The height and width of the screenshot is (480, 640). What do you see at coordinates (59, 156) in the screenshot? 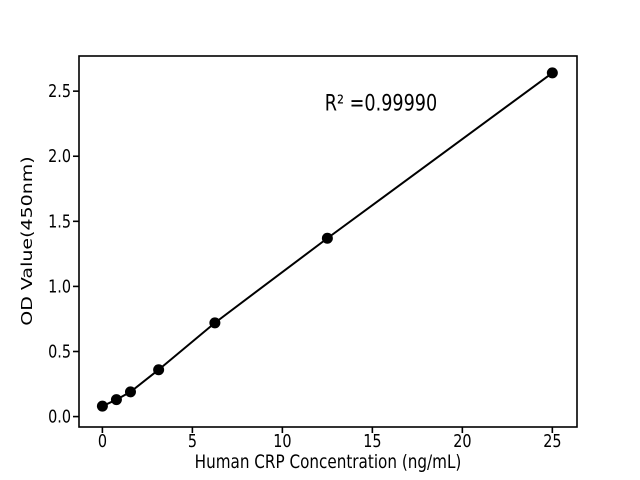
I see `y-tick-label: 2.0` at bounding box center [59, 156].